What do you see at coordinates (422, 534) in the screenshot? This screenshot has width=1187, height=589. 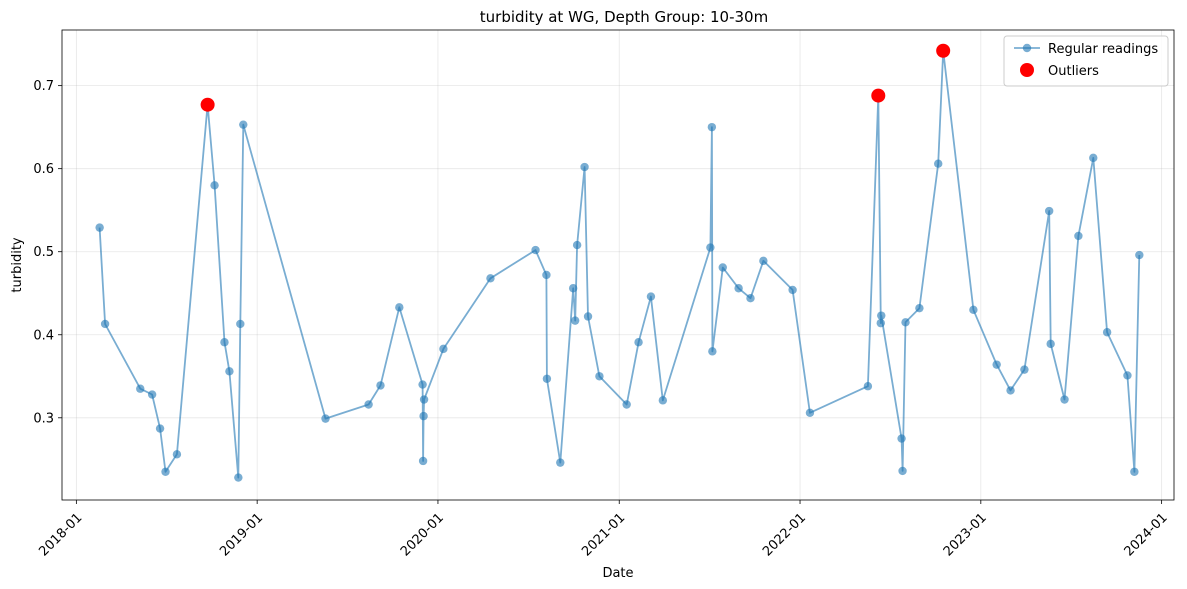 I see `x-tick-label: 2020-01` at bounding box center [422, 534].